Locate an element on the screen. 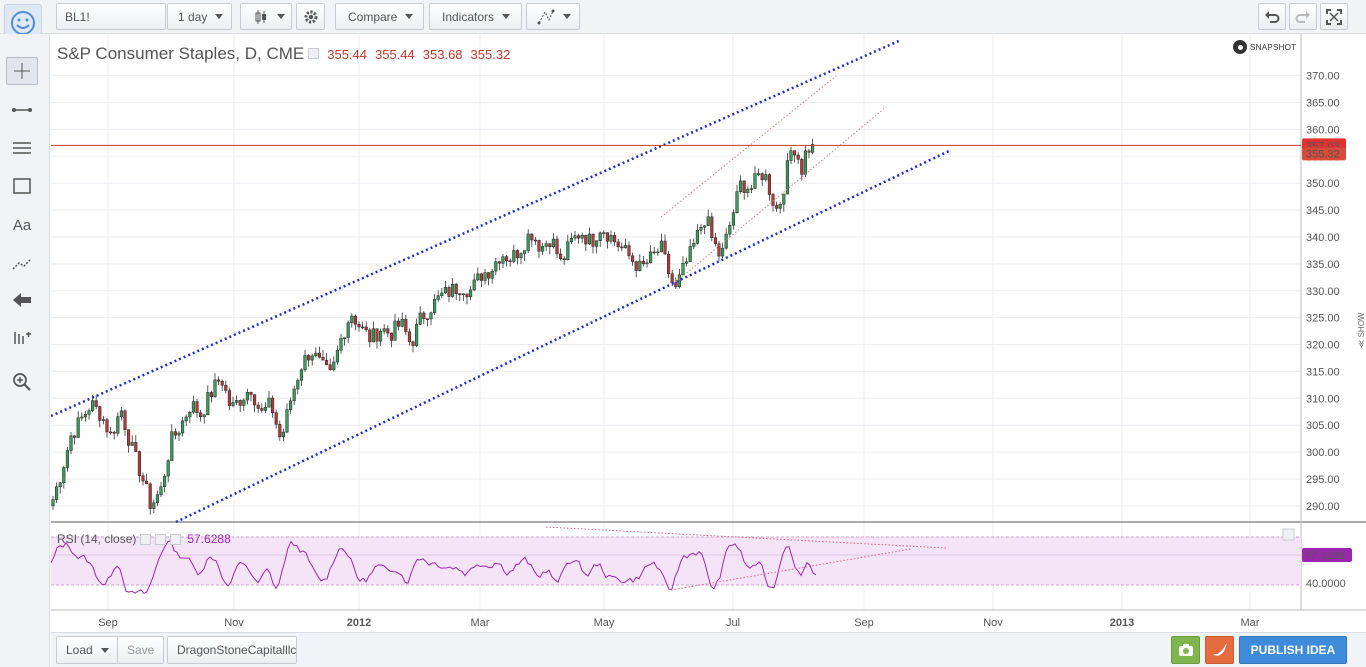  interval-select: 1 day is located at coordinates (199, 16).